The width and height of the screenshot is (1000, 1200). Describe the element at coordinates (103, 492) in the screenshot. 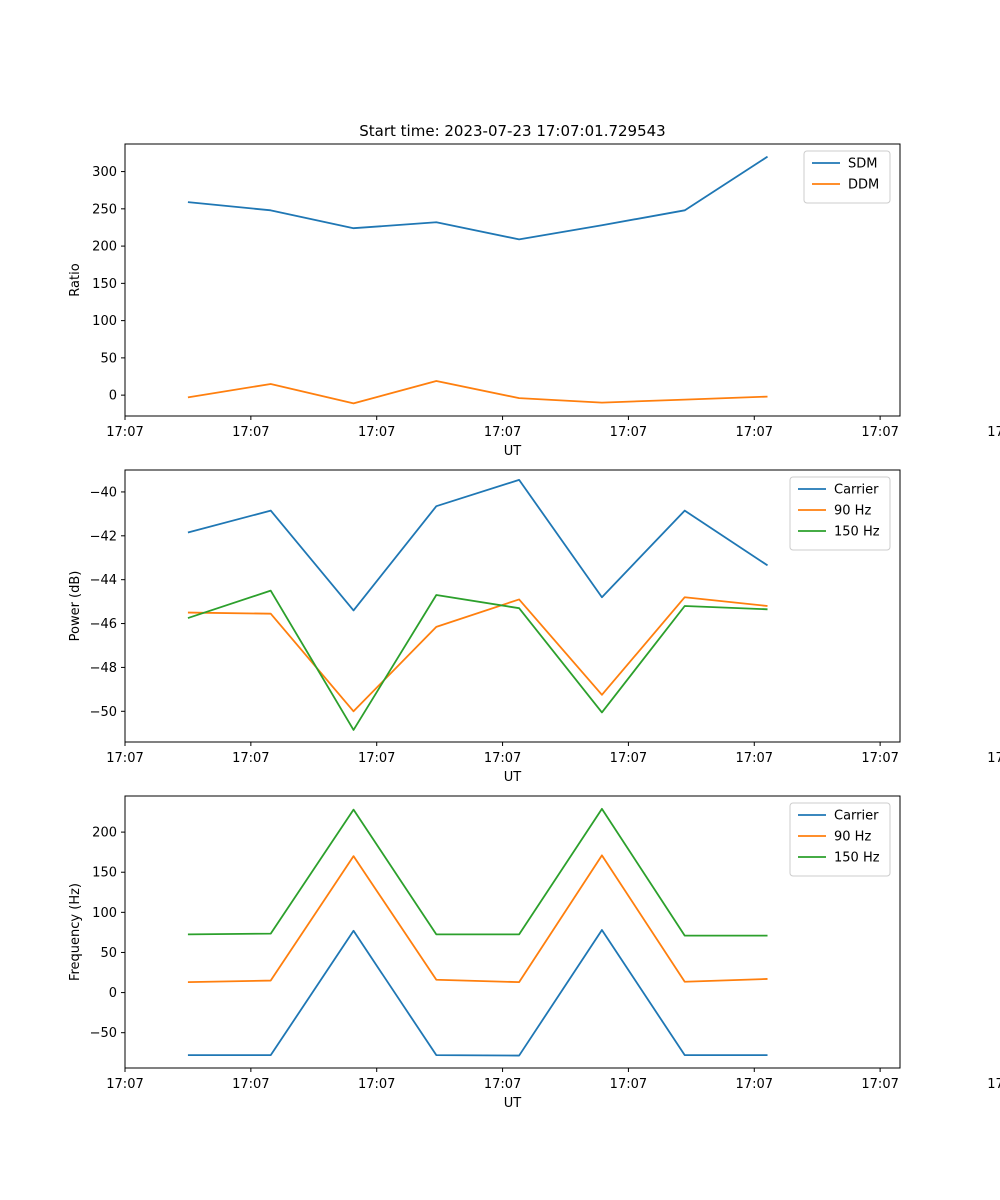

I see `y-tick-label: −40` at that location.